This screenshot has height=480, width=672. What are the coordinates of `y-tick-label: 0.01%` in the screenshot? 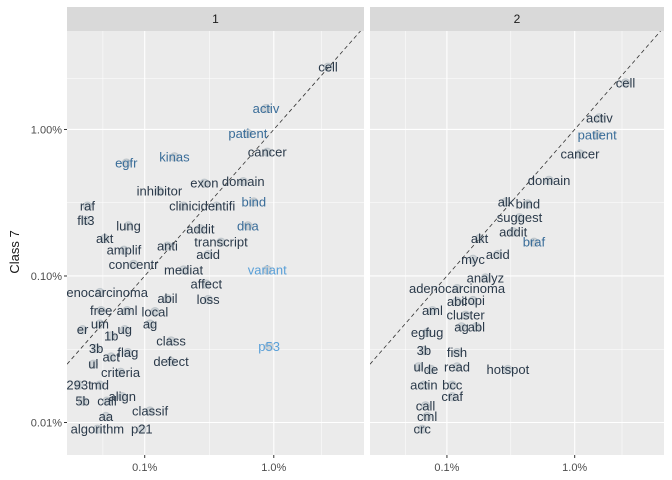 It's located at (46, 423).